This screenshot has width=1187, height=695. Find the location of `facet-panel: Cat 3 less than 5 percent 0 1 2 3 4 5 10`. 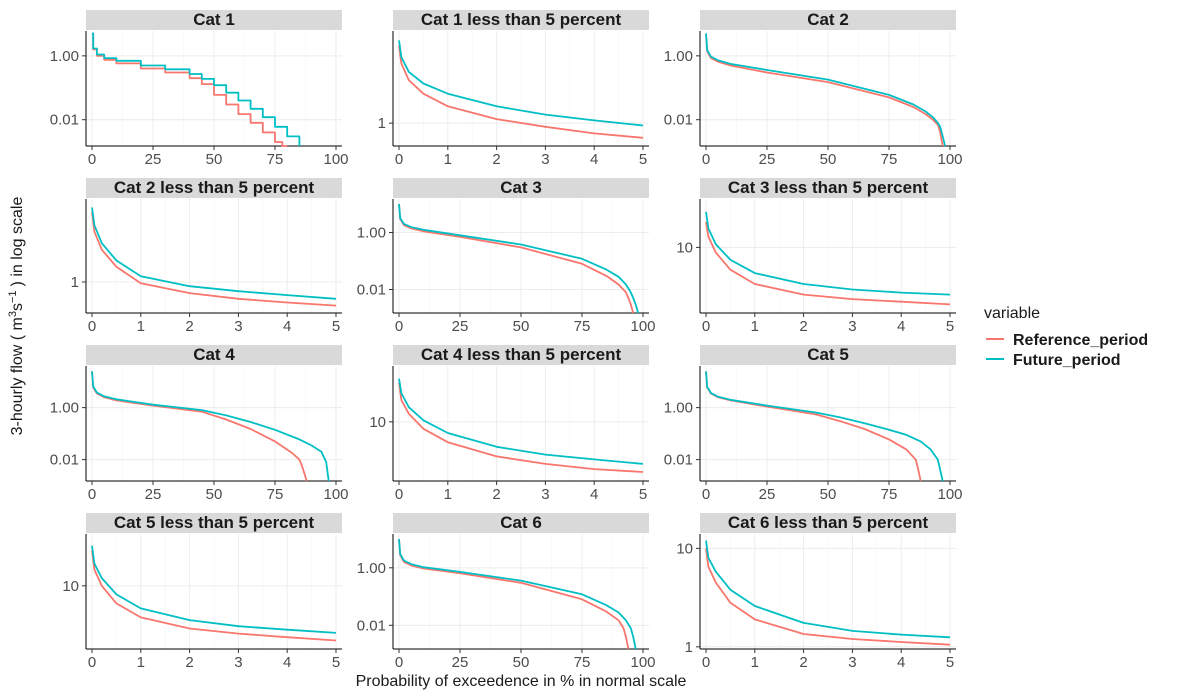

facet-panel: Cat 3 less than 5 percent 0 1 2 3 4 5 10 is located at coordinates (816, 256).